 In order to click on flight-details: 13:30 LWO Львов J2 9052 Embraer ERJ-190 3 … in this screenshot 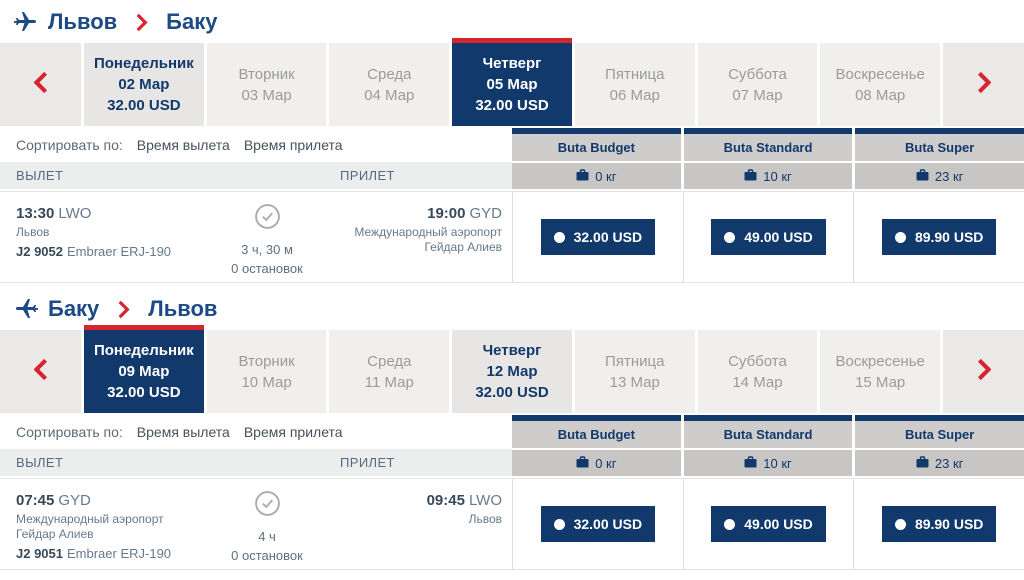, I will do `click(256, 237)`.